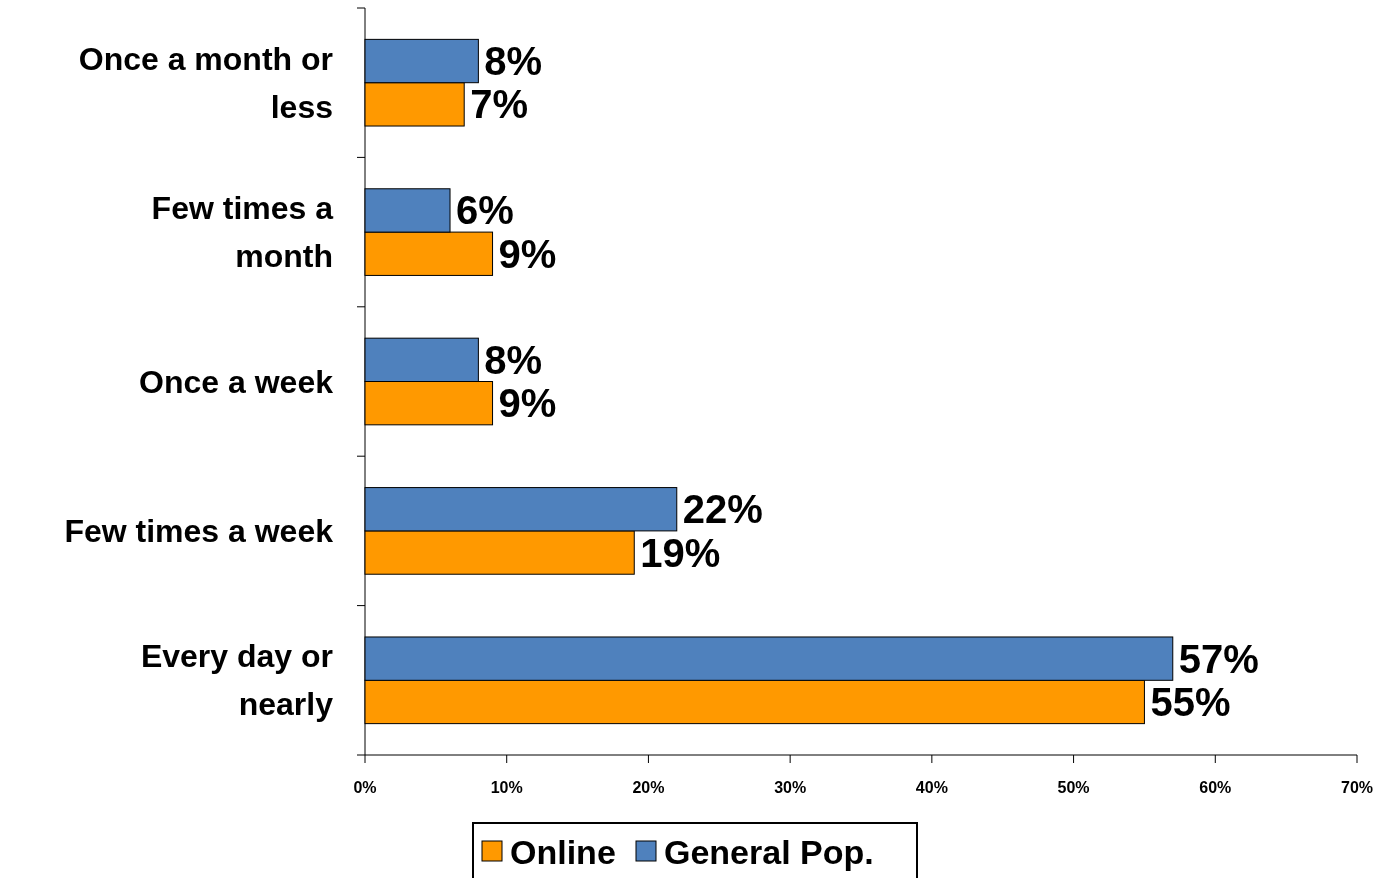 The image size is (1382, 878). I want to click on y-tick-label: Once a month or less, so click(205, 82).